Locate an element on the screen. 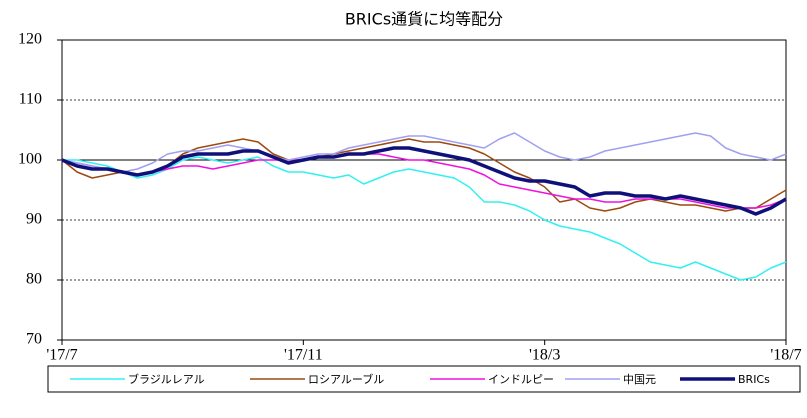  legend-label: BRICs is located at coordinates (754, 379).